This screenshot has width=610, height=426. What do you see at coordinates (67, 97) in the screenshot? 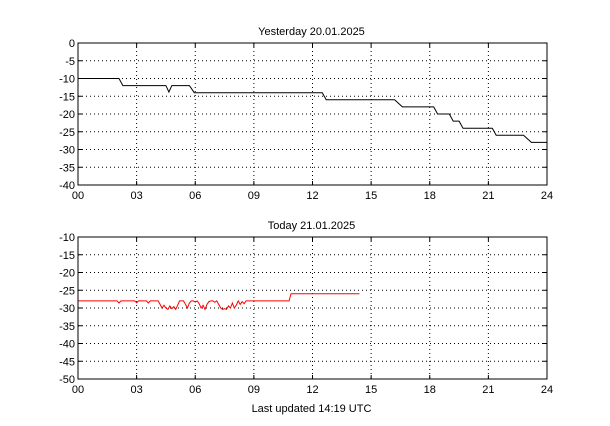
I see `yesterday-ytick-label: -15` at bounding box center [67, 97].